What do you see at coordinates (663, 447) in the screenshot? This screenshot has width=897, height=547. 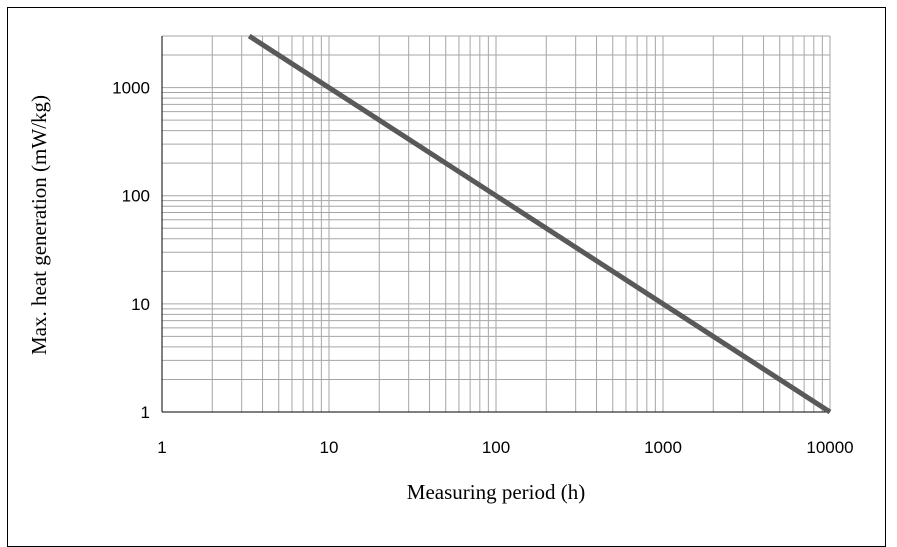 I see `x-tick-label: 1000` at bounding box center [663, 447].